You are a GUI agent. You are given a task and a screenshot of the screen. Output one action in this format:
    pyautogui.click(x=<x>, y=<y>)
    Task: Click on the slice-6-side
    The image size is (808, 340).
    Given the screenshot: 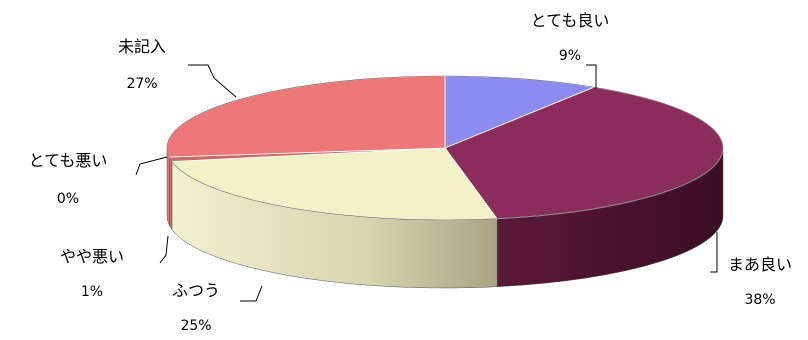 What is the action you would take?
    pyautogui.click(x=168, y=186)
    